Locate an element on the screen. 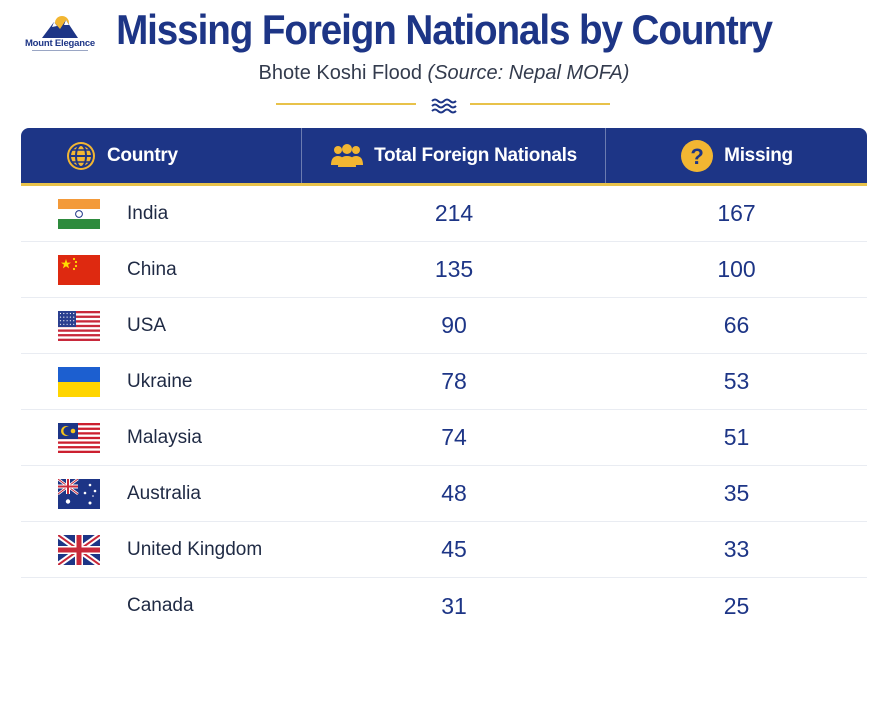 The height and width of the screenshot is (711, 888). table-row: United Kingdom 45 33 is located at coordinates (444, 550).